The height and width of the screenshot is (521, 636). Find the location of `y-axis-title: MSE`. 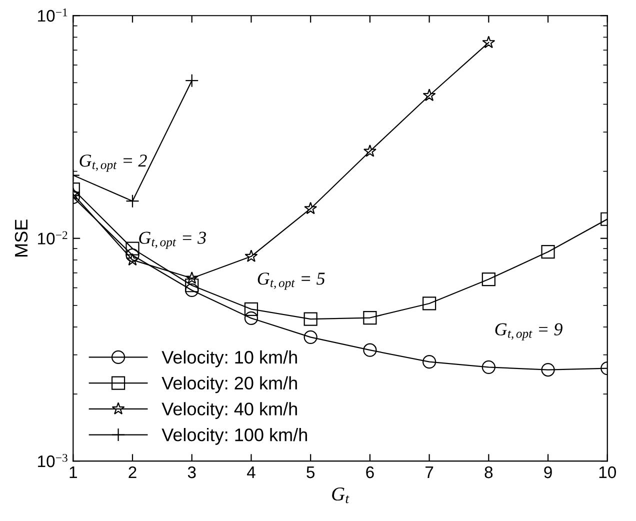

y-axis-title: MSE is located at coordinates (21, 238).